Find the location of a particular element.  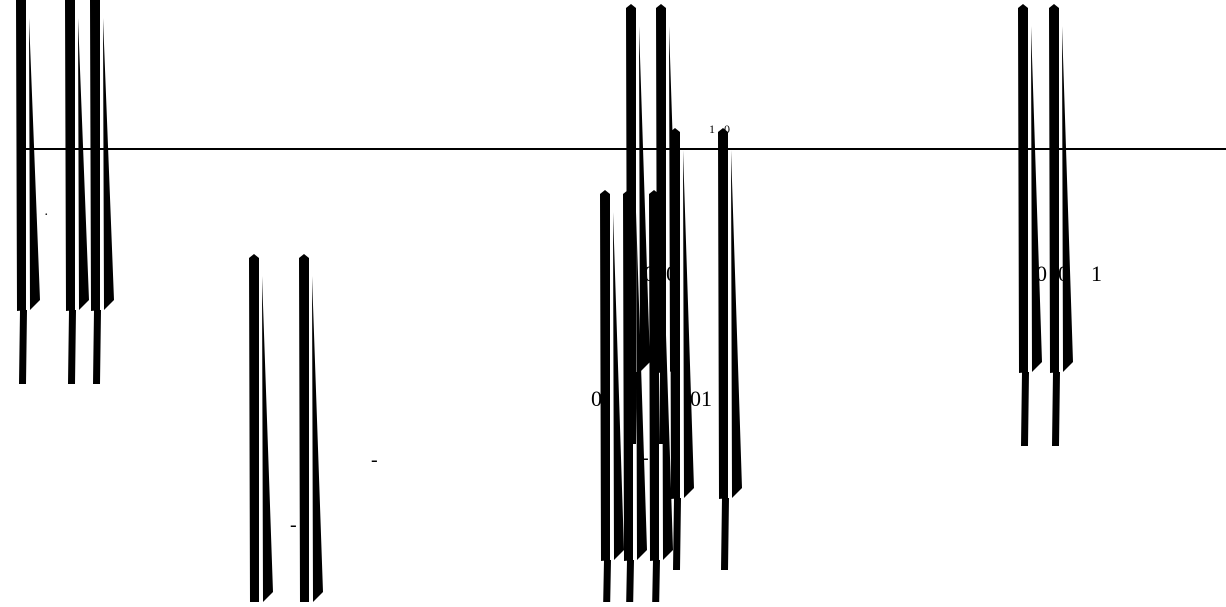

label-dots: . . is located at coordinates (41, 211).